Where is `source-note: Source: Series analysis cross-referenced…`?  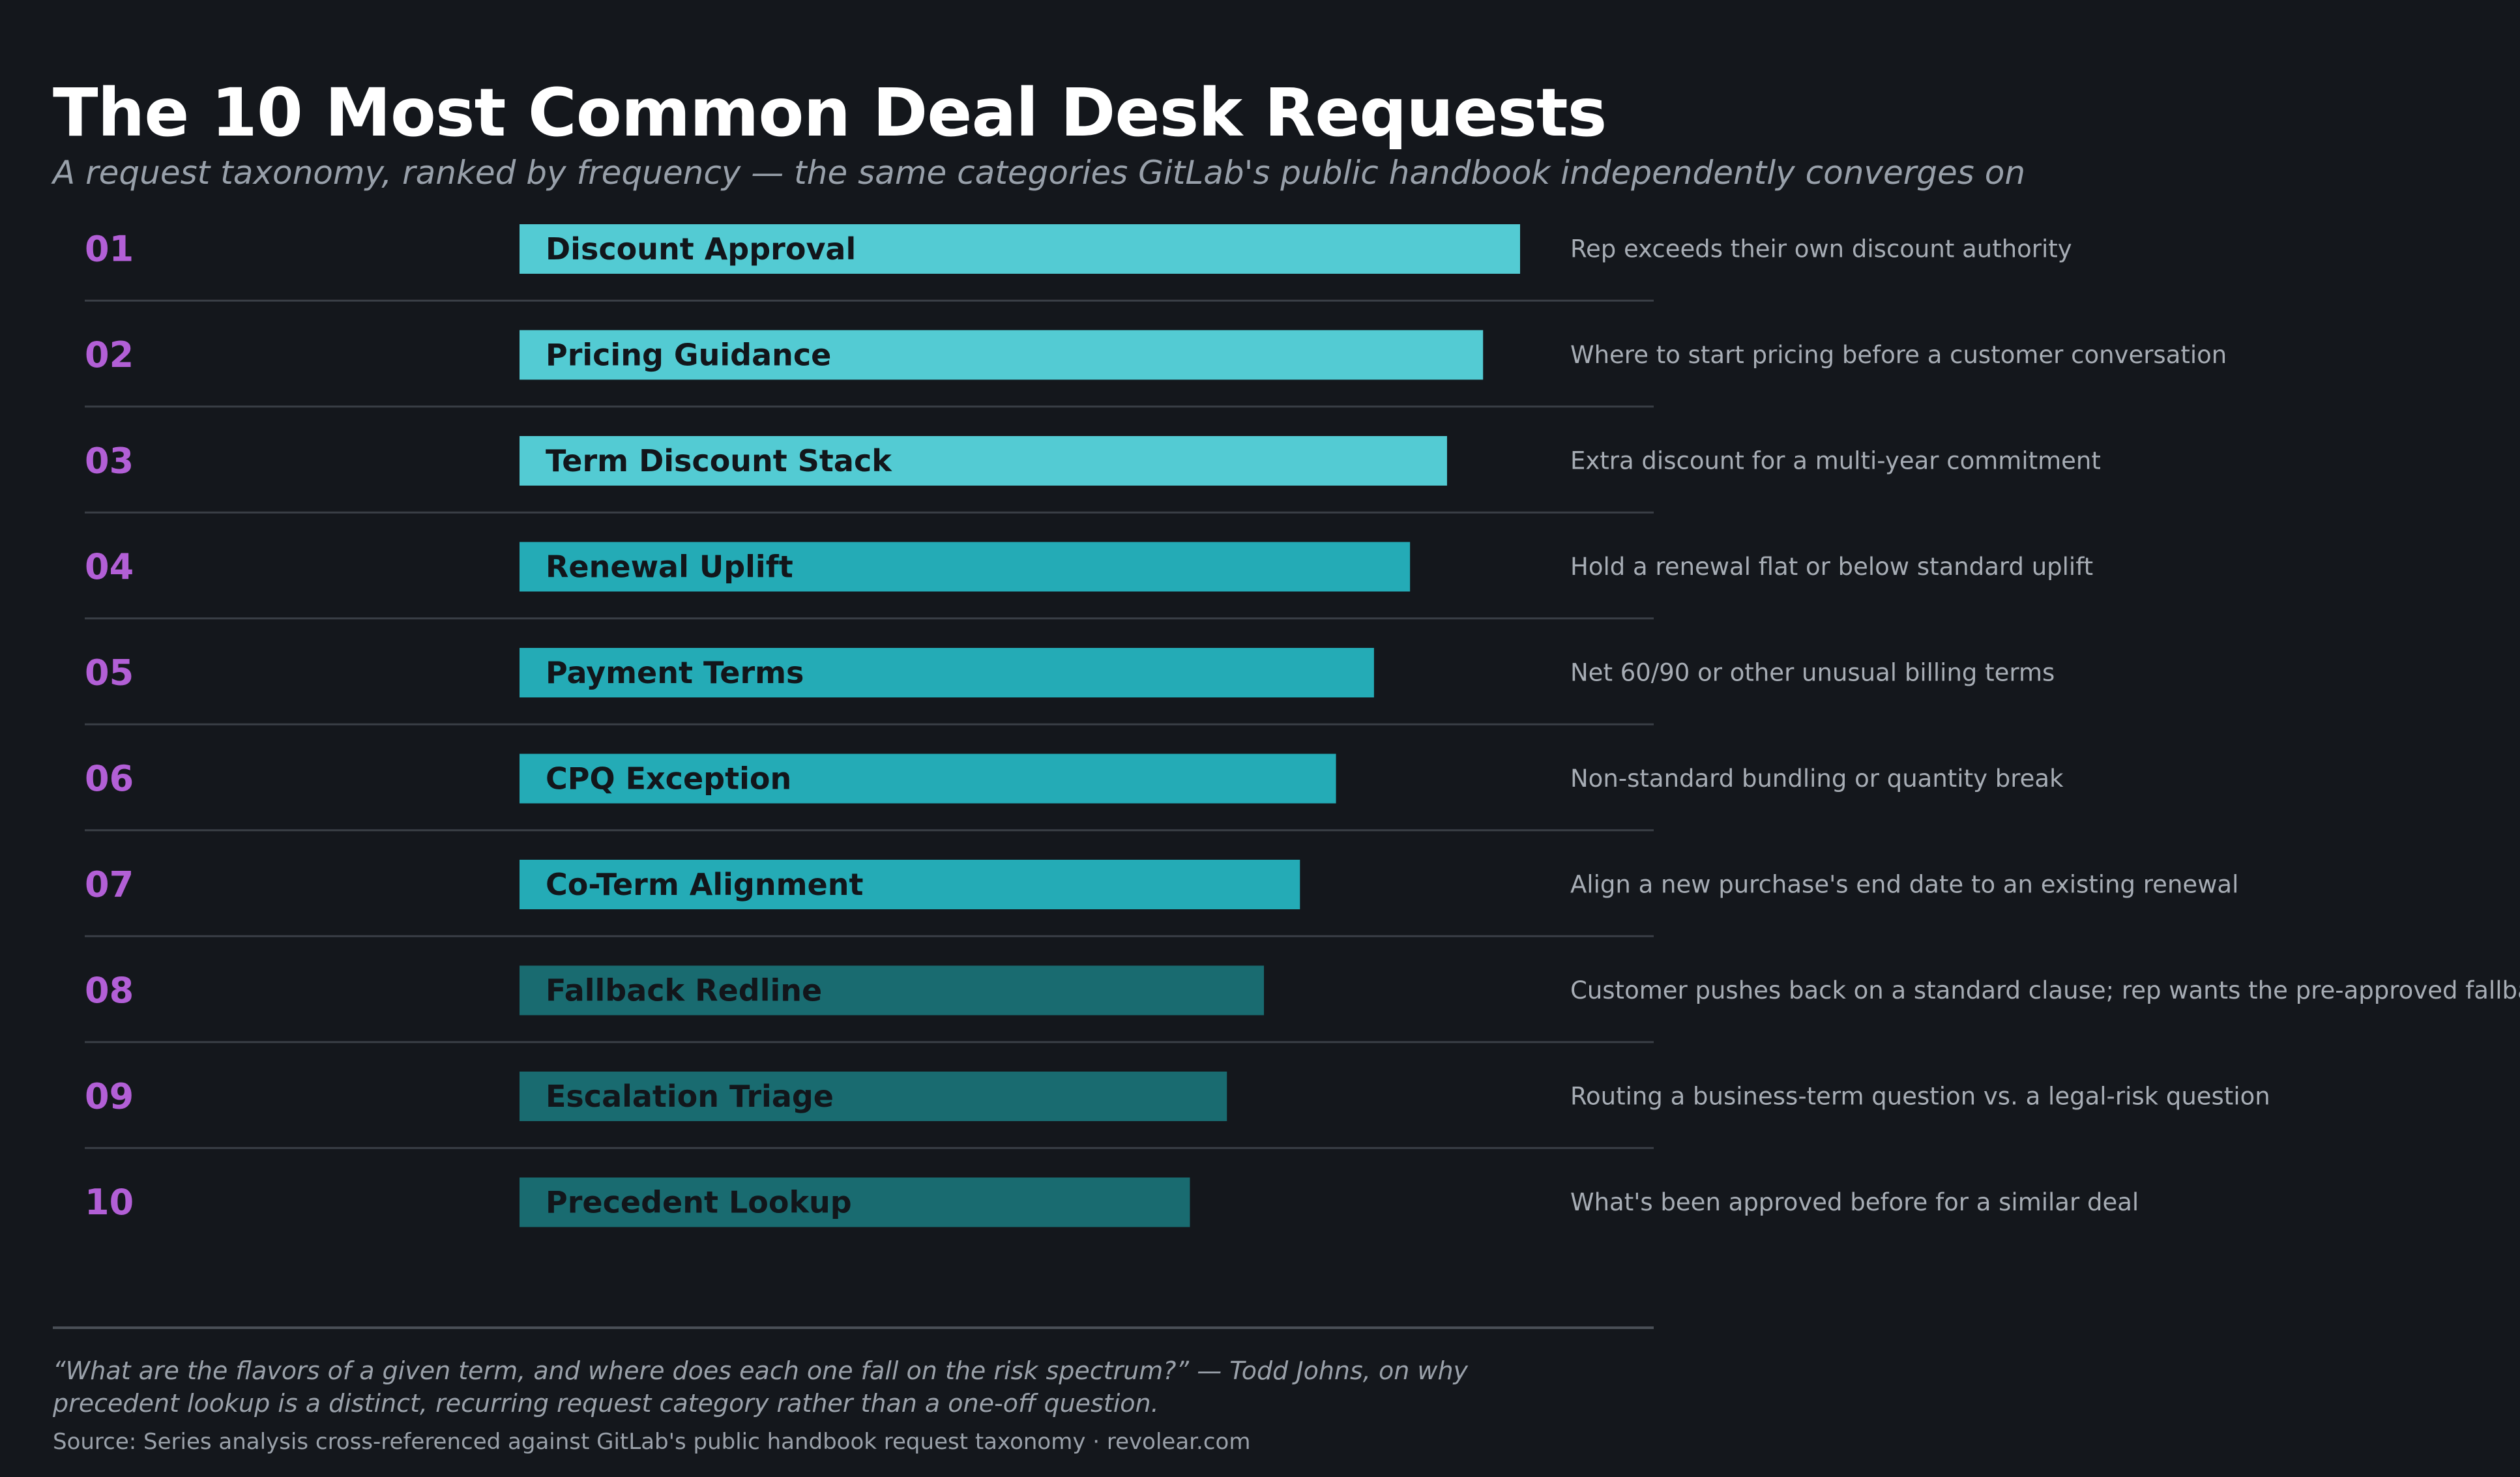 source-note: Source: Series analysis cross-referenced… is located at coordinates (652, 1442).